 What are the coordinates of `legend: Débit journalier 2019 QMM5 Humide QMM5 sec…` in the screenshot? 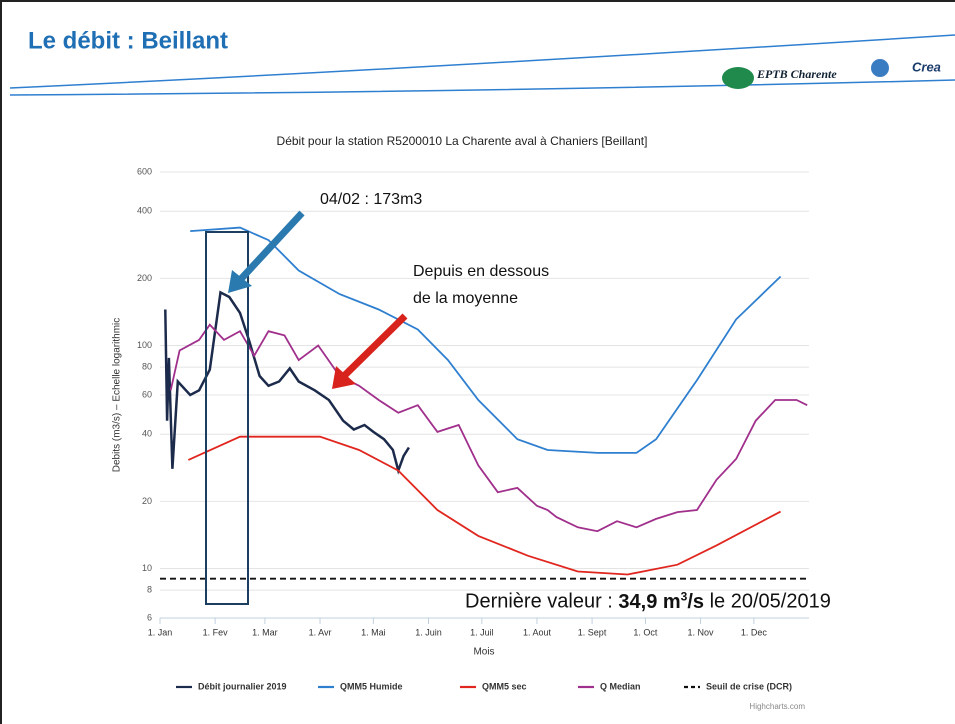 It's located at (484, 686).